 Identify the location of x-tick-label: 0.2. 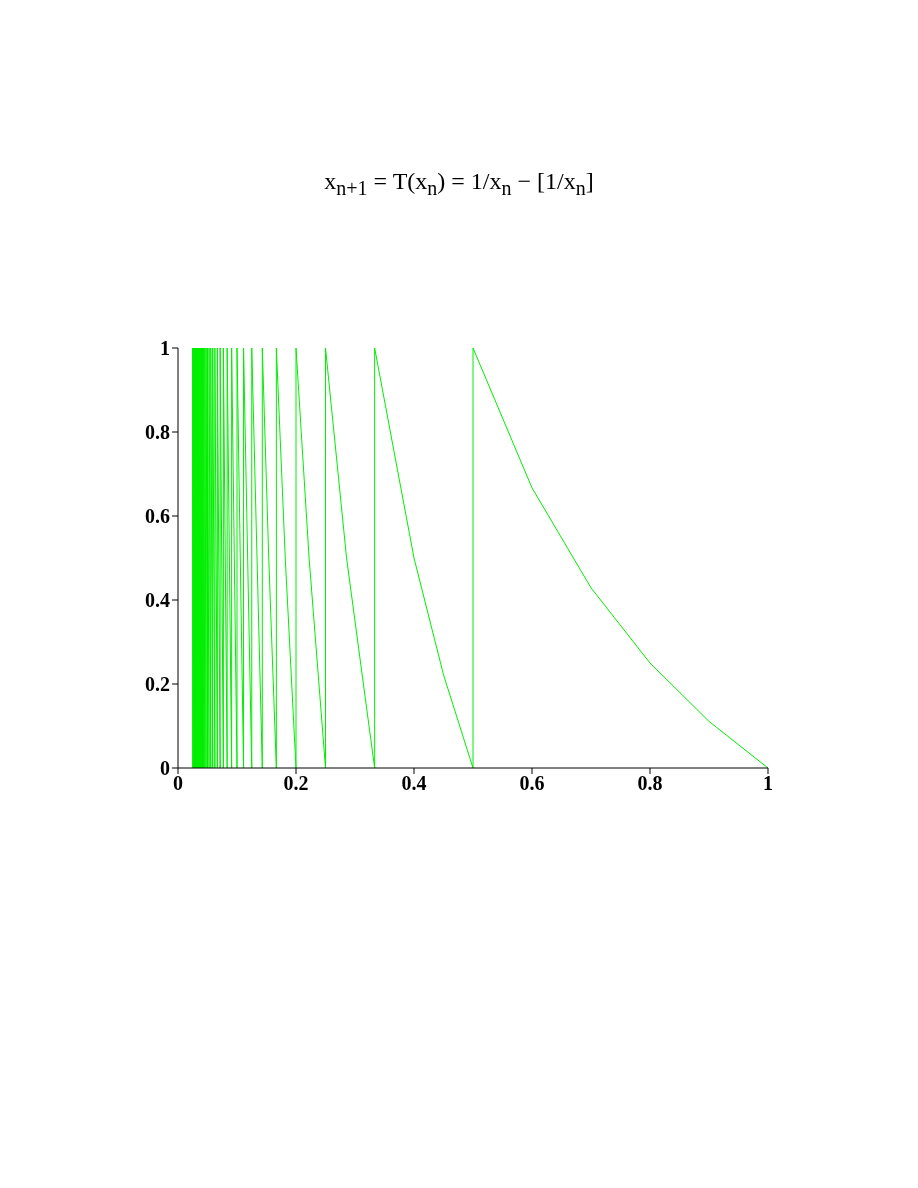
(296, 783).